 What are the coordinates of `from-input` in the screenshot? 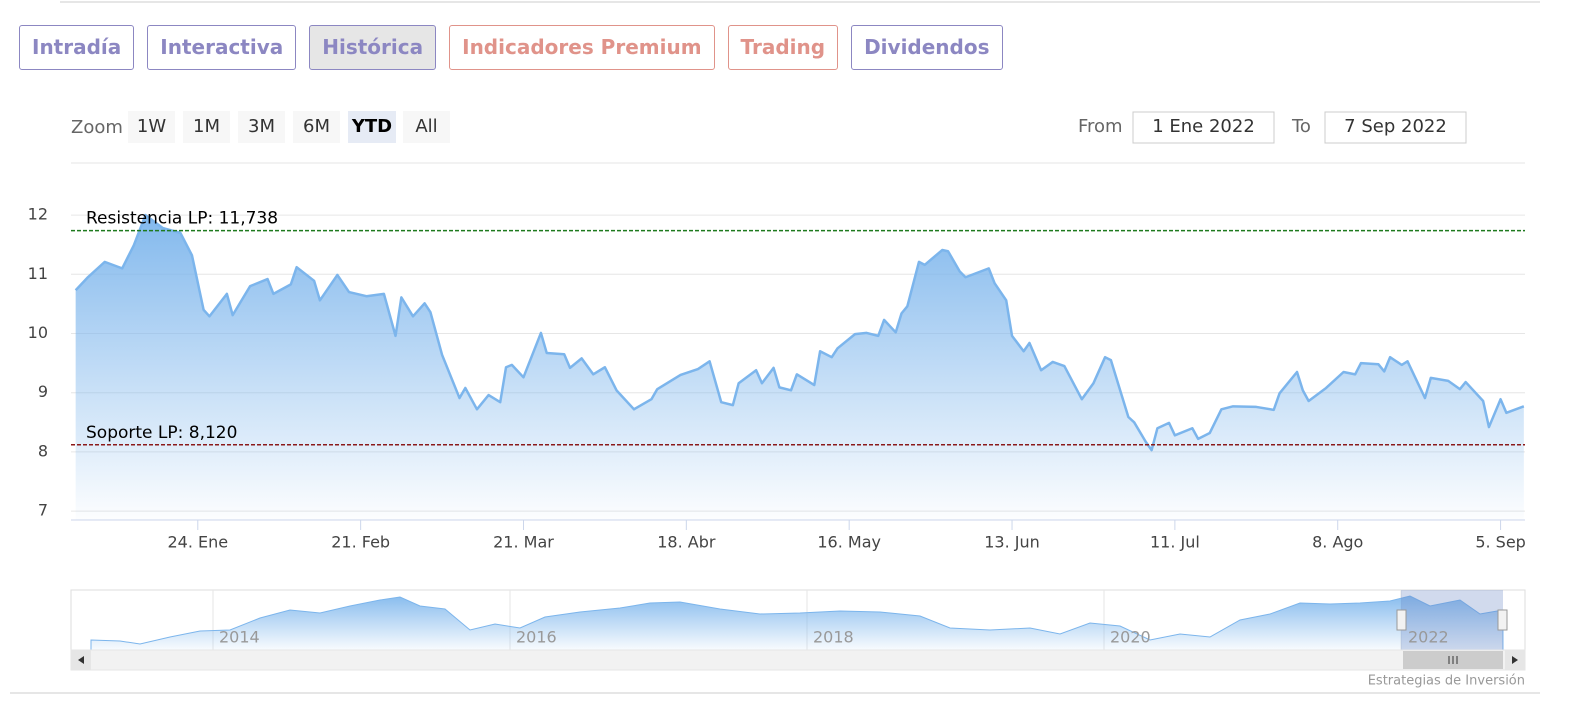 It's located at (1203, 127).